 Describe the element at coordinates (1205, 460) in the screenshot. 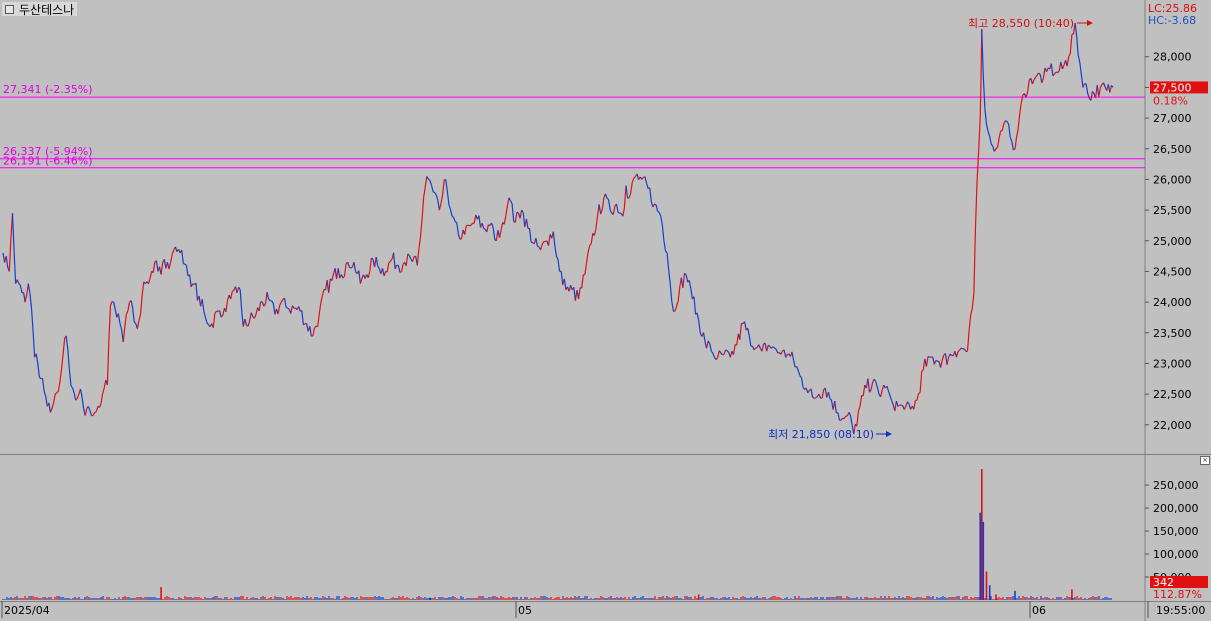

I see `close-icon: ×` at that location.